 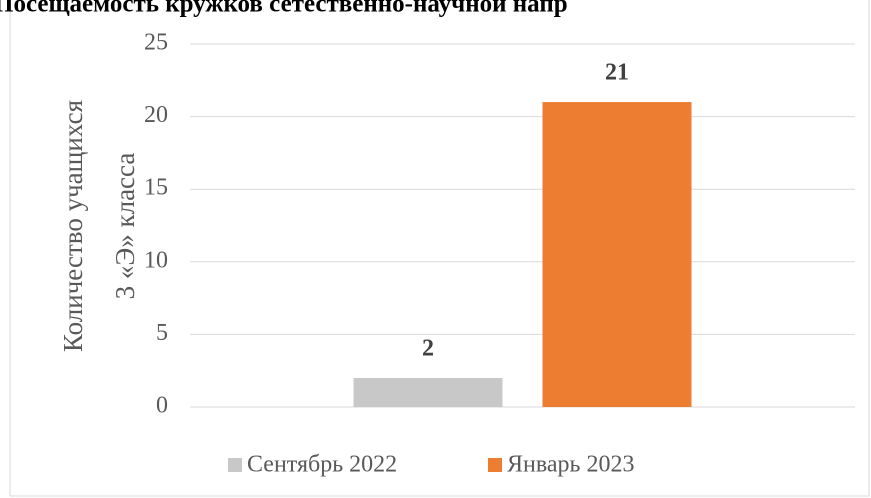 I want to click on y-tick-label: 5, so click(x=162, y=333).